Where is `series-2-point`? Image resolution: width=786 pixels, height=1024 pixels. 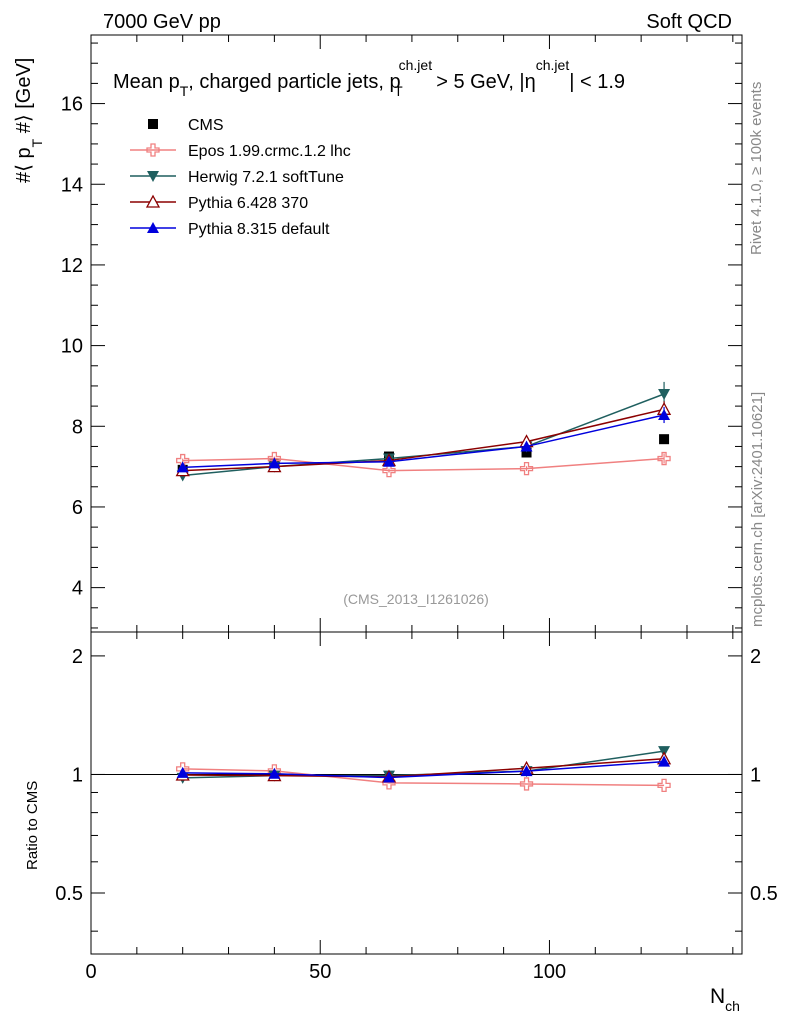
series-2-point is located at coordinates (664, 395).